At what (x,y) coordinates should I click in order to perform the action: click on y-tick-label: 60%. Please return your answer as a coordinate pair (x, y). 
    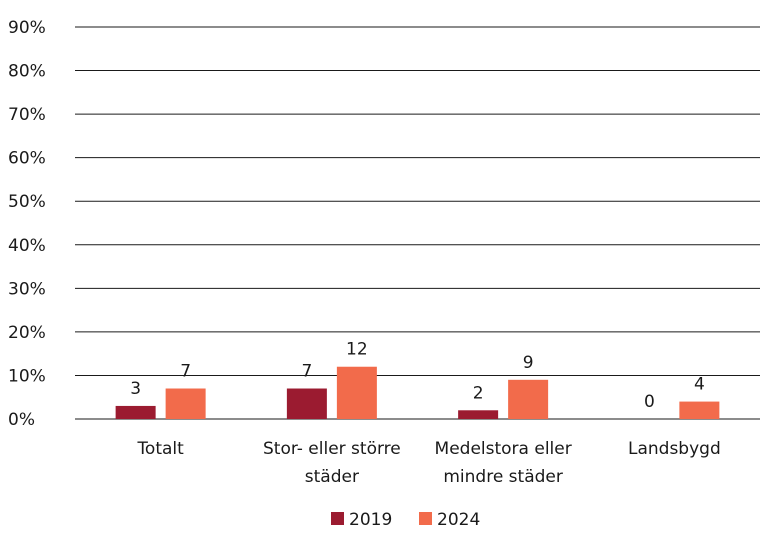
    Looking at the image, I should click on (27, 159).